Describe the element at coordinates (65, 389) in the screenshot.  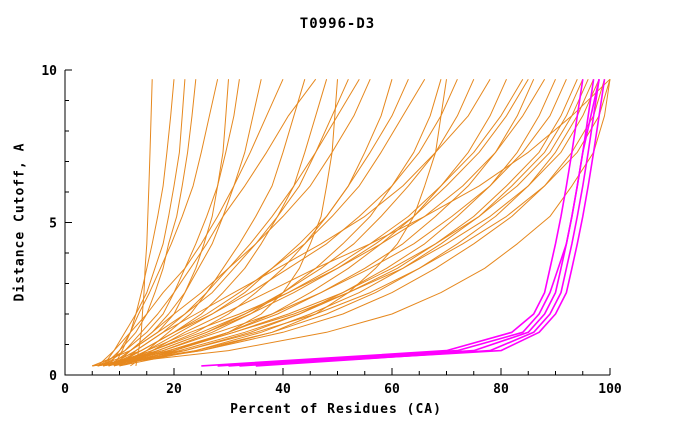
I see `x-tick-label: 0` at that location.